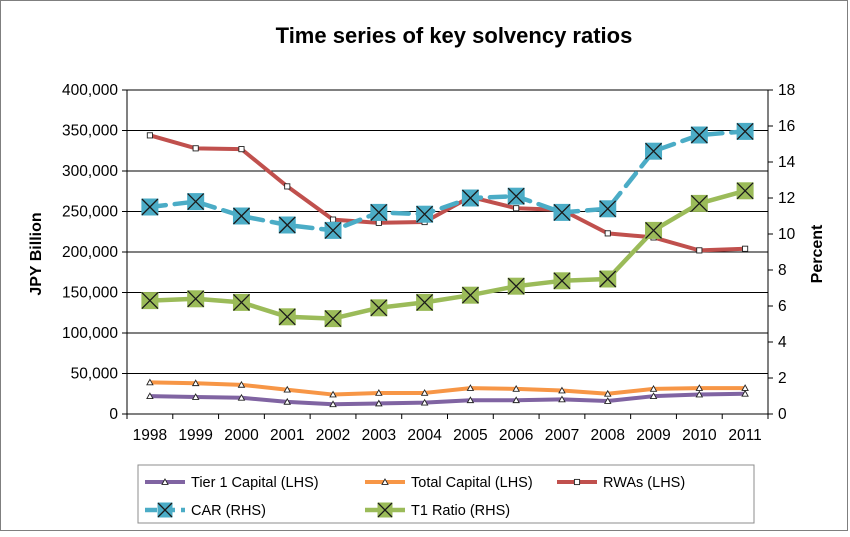 This screenshot has height=537, width=850. I want to click on x-tick-label: 2006, so click(516, 435).